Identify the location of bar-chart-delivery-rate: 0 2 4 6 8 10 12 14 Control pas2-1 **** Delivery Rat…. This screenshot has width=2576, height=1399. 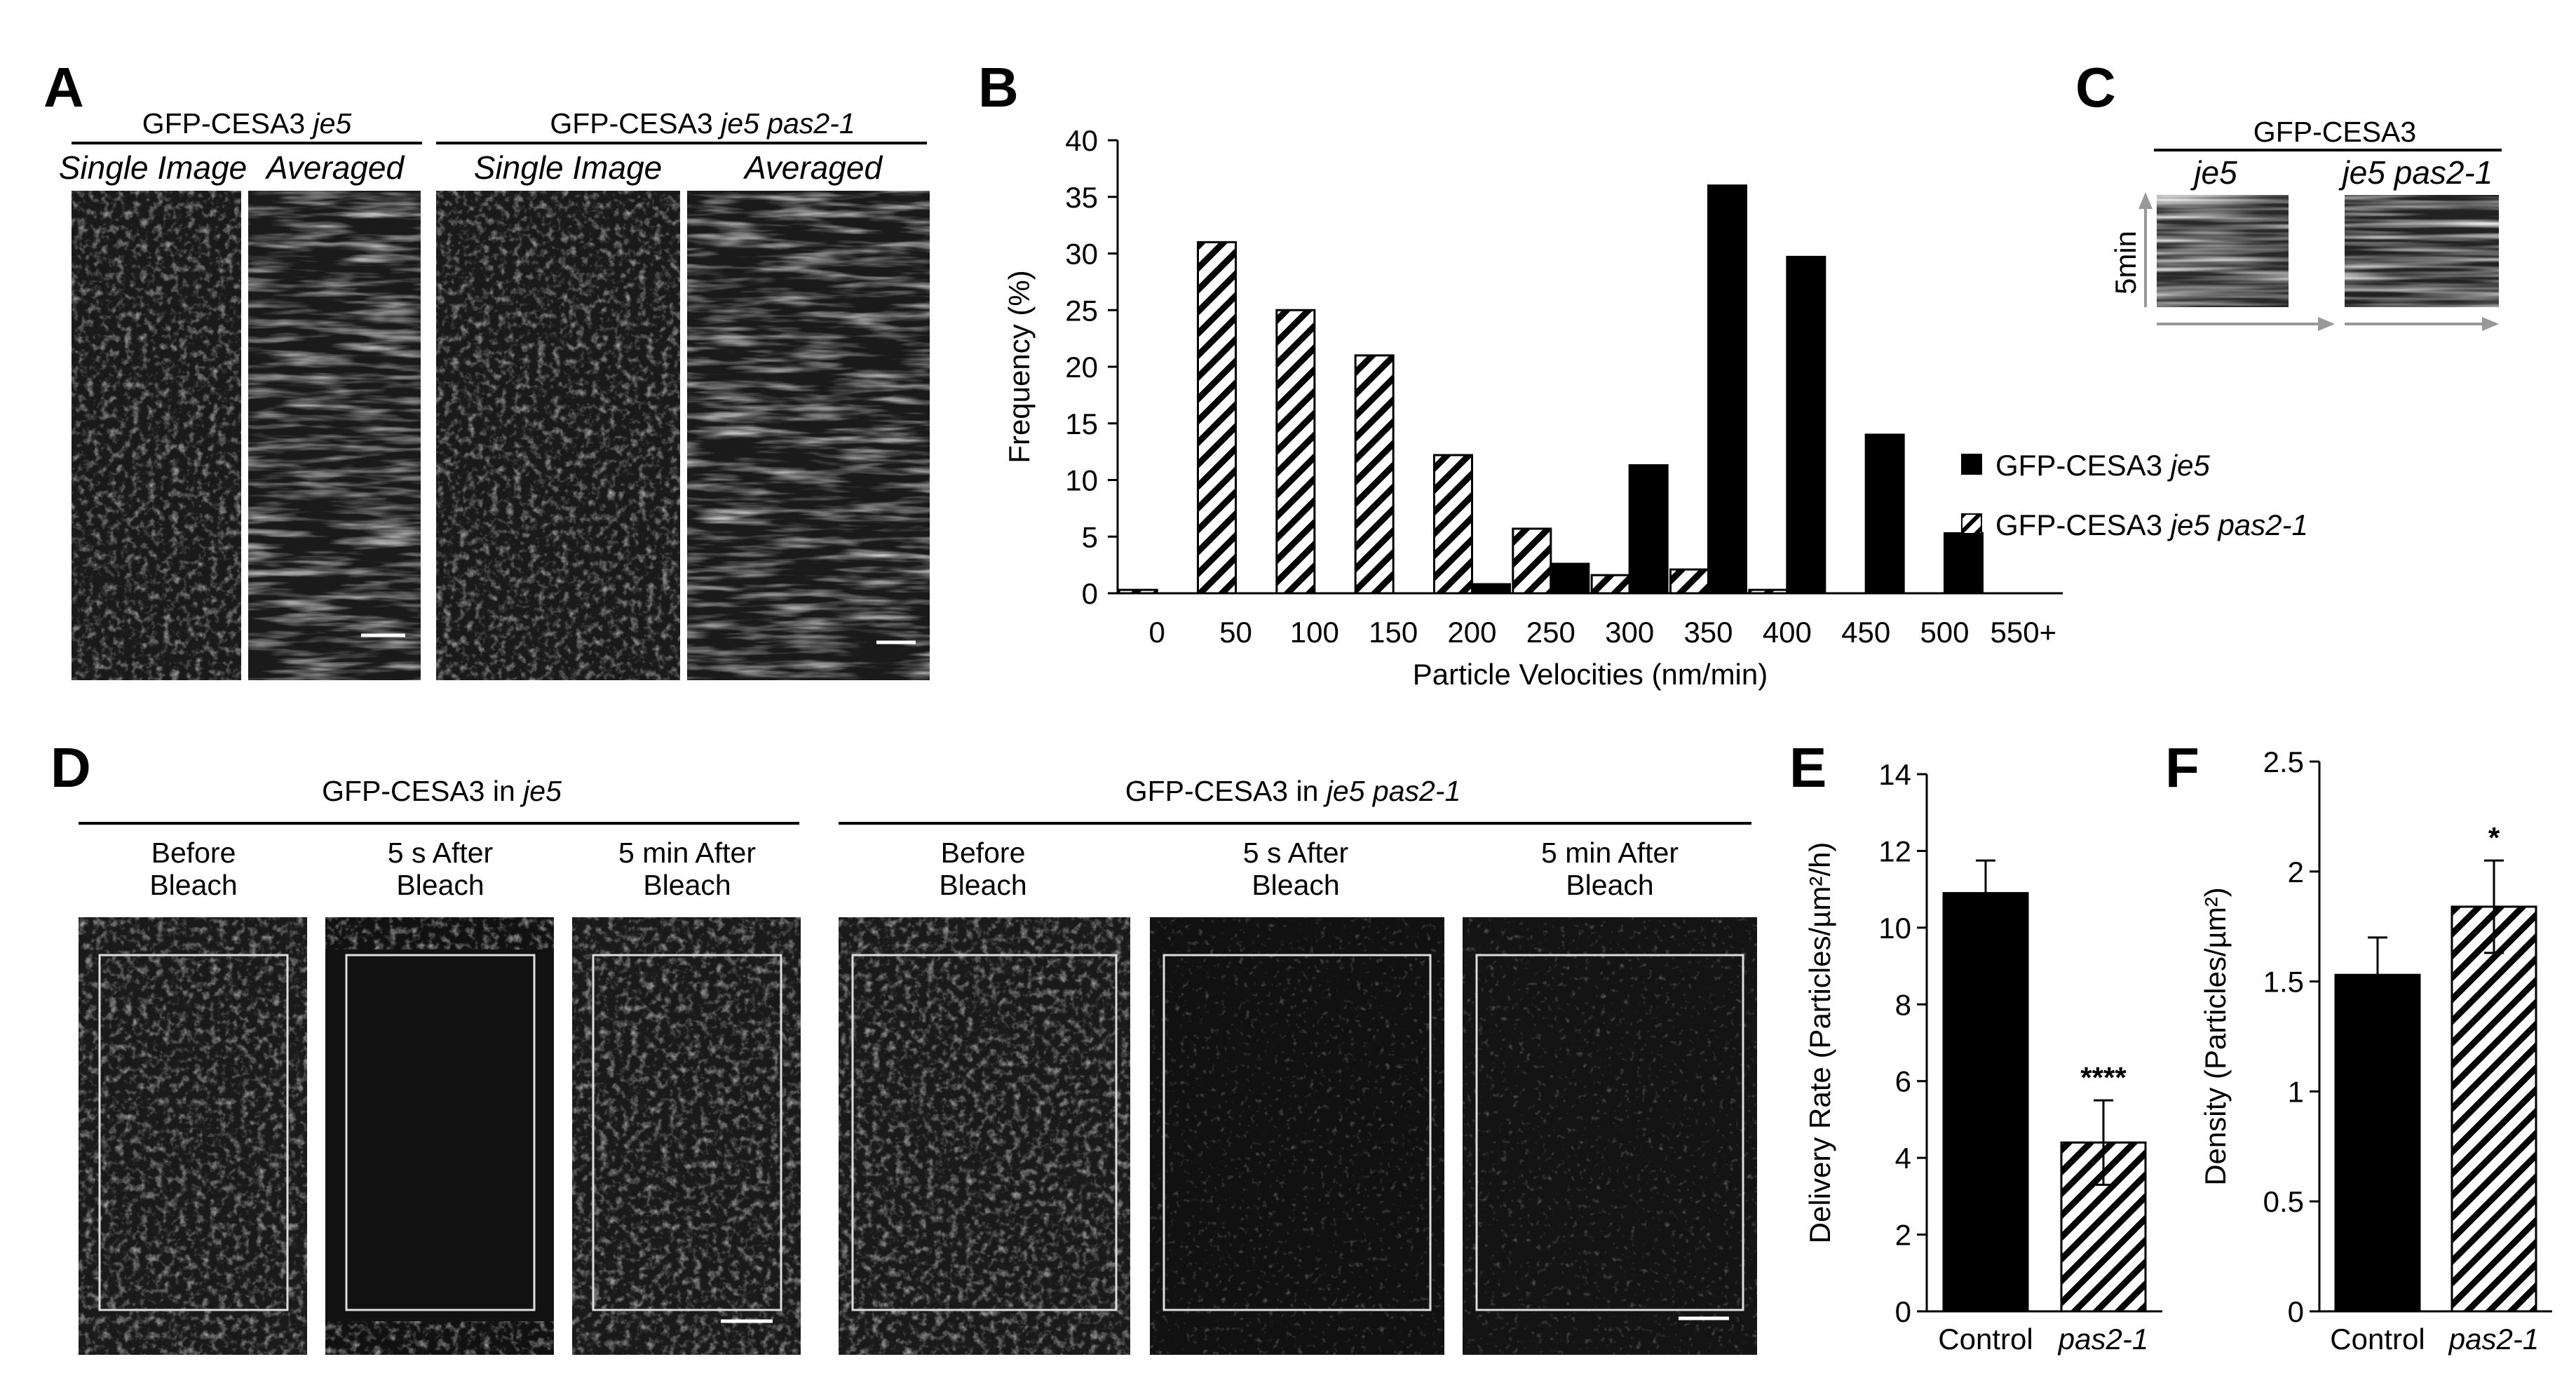
(1982, 1057).